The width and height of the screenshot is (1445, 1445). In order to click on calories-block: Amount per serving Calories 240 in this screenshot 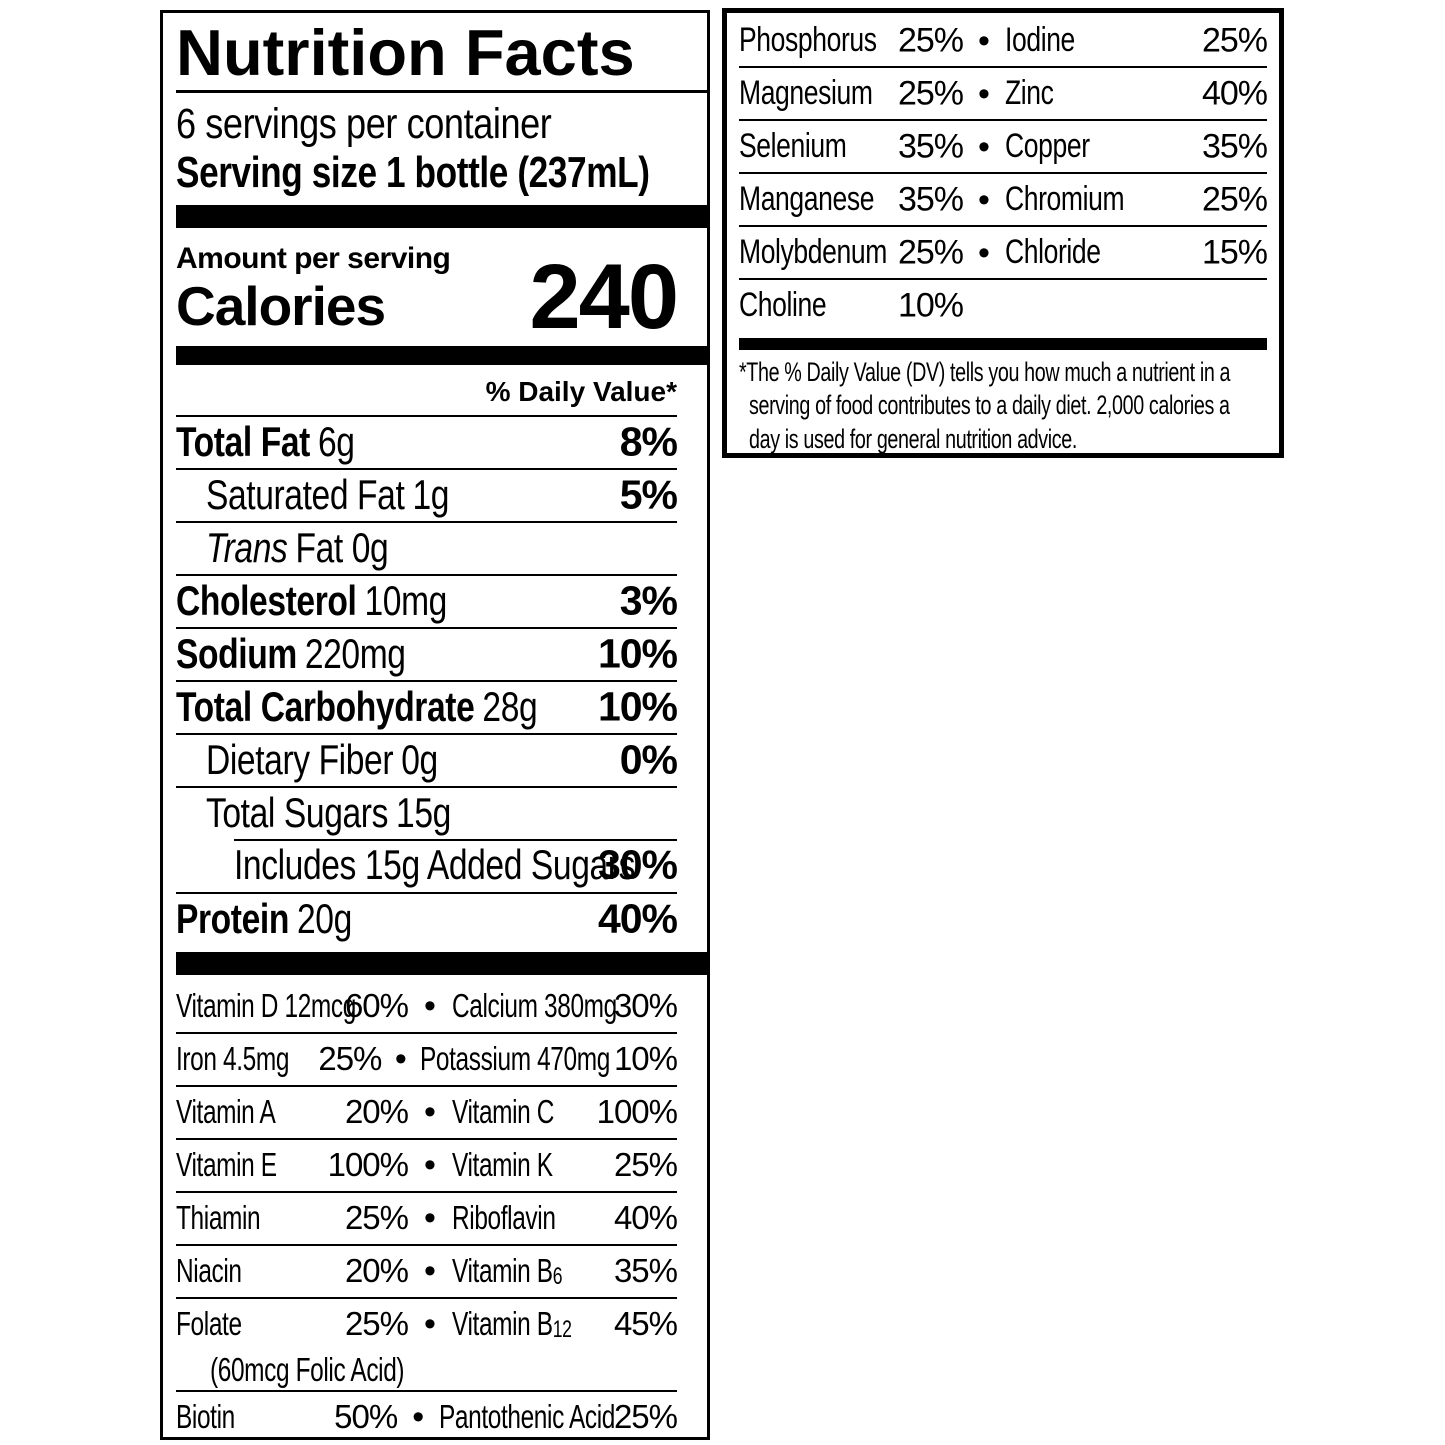, I will do `click(427, 291)`.